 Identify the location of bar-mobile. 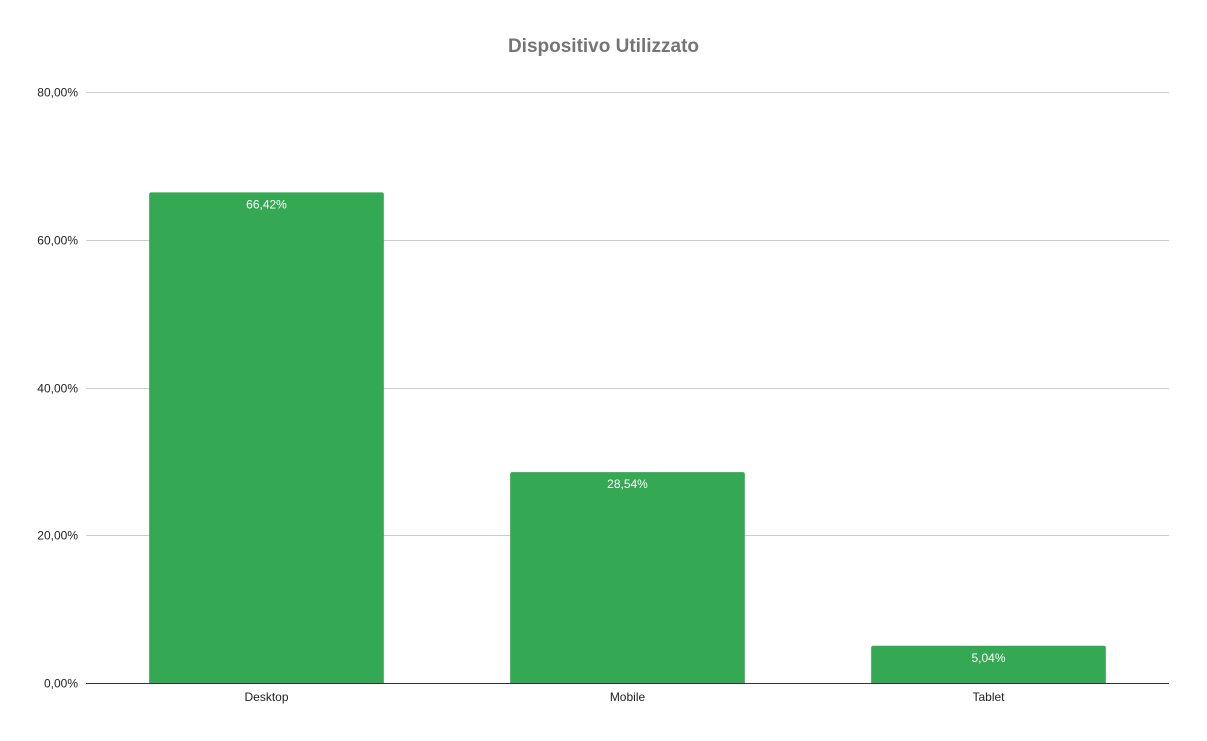
(627, 577).